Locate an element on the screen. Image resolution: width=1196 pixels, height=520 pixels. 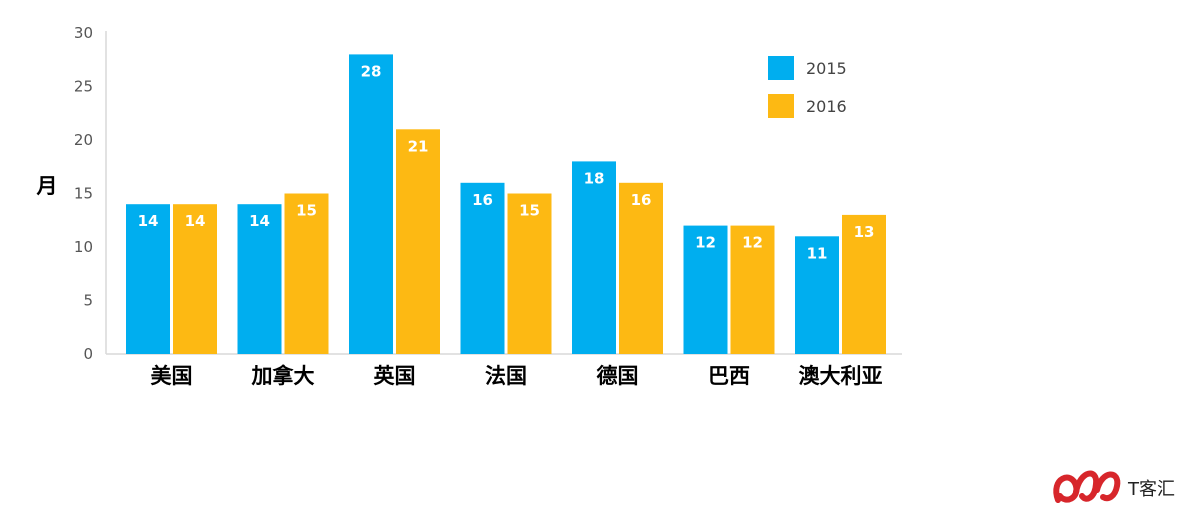
y-tick-label: 15 is located at coordinates (83, 194).